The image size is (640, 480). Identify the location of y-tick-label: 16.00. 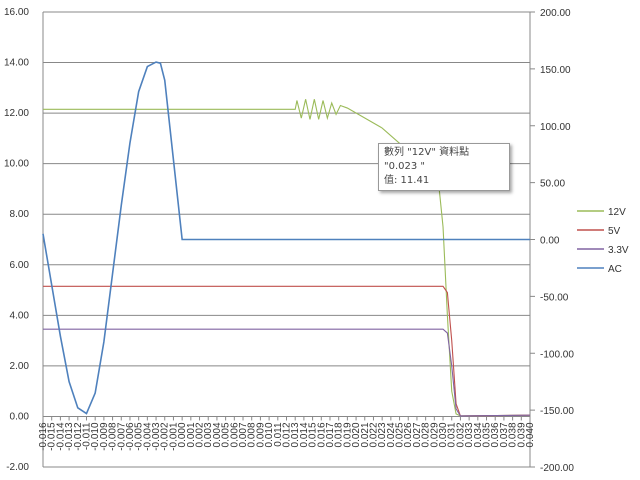
(16, 12).